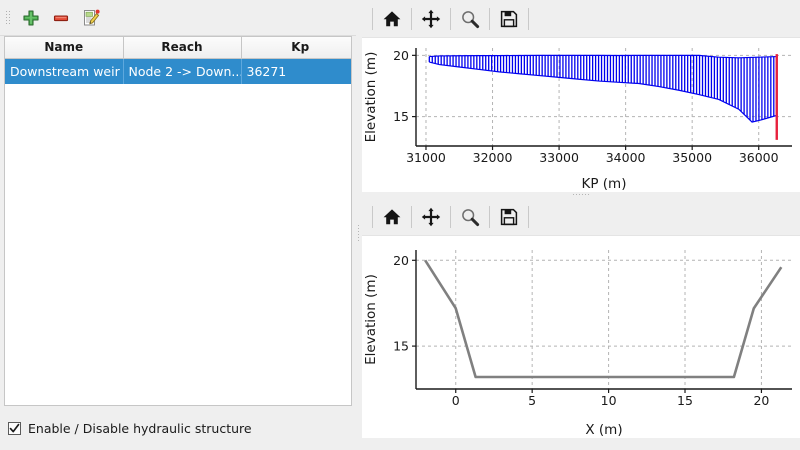 This screenshot has height=450, width=800. What do you see at coordinates (692, 157) in the screenshot?
I see `svg-text: 35000` at bounding box center [692, 157].